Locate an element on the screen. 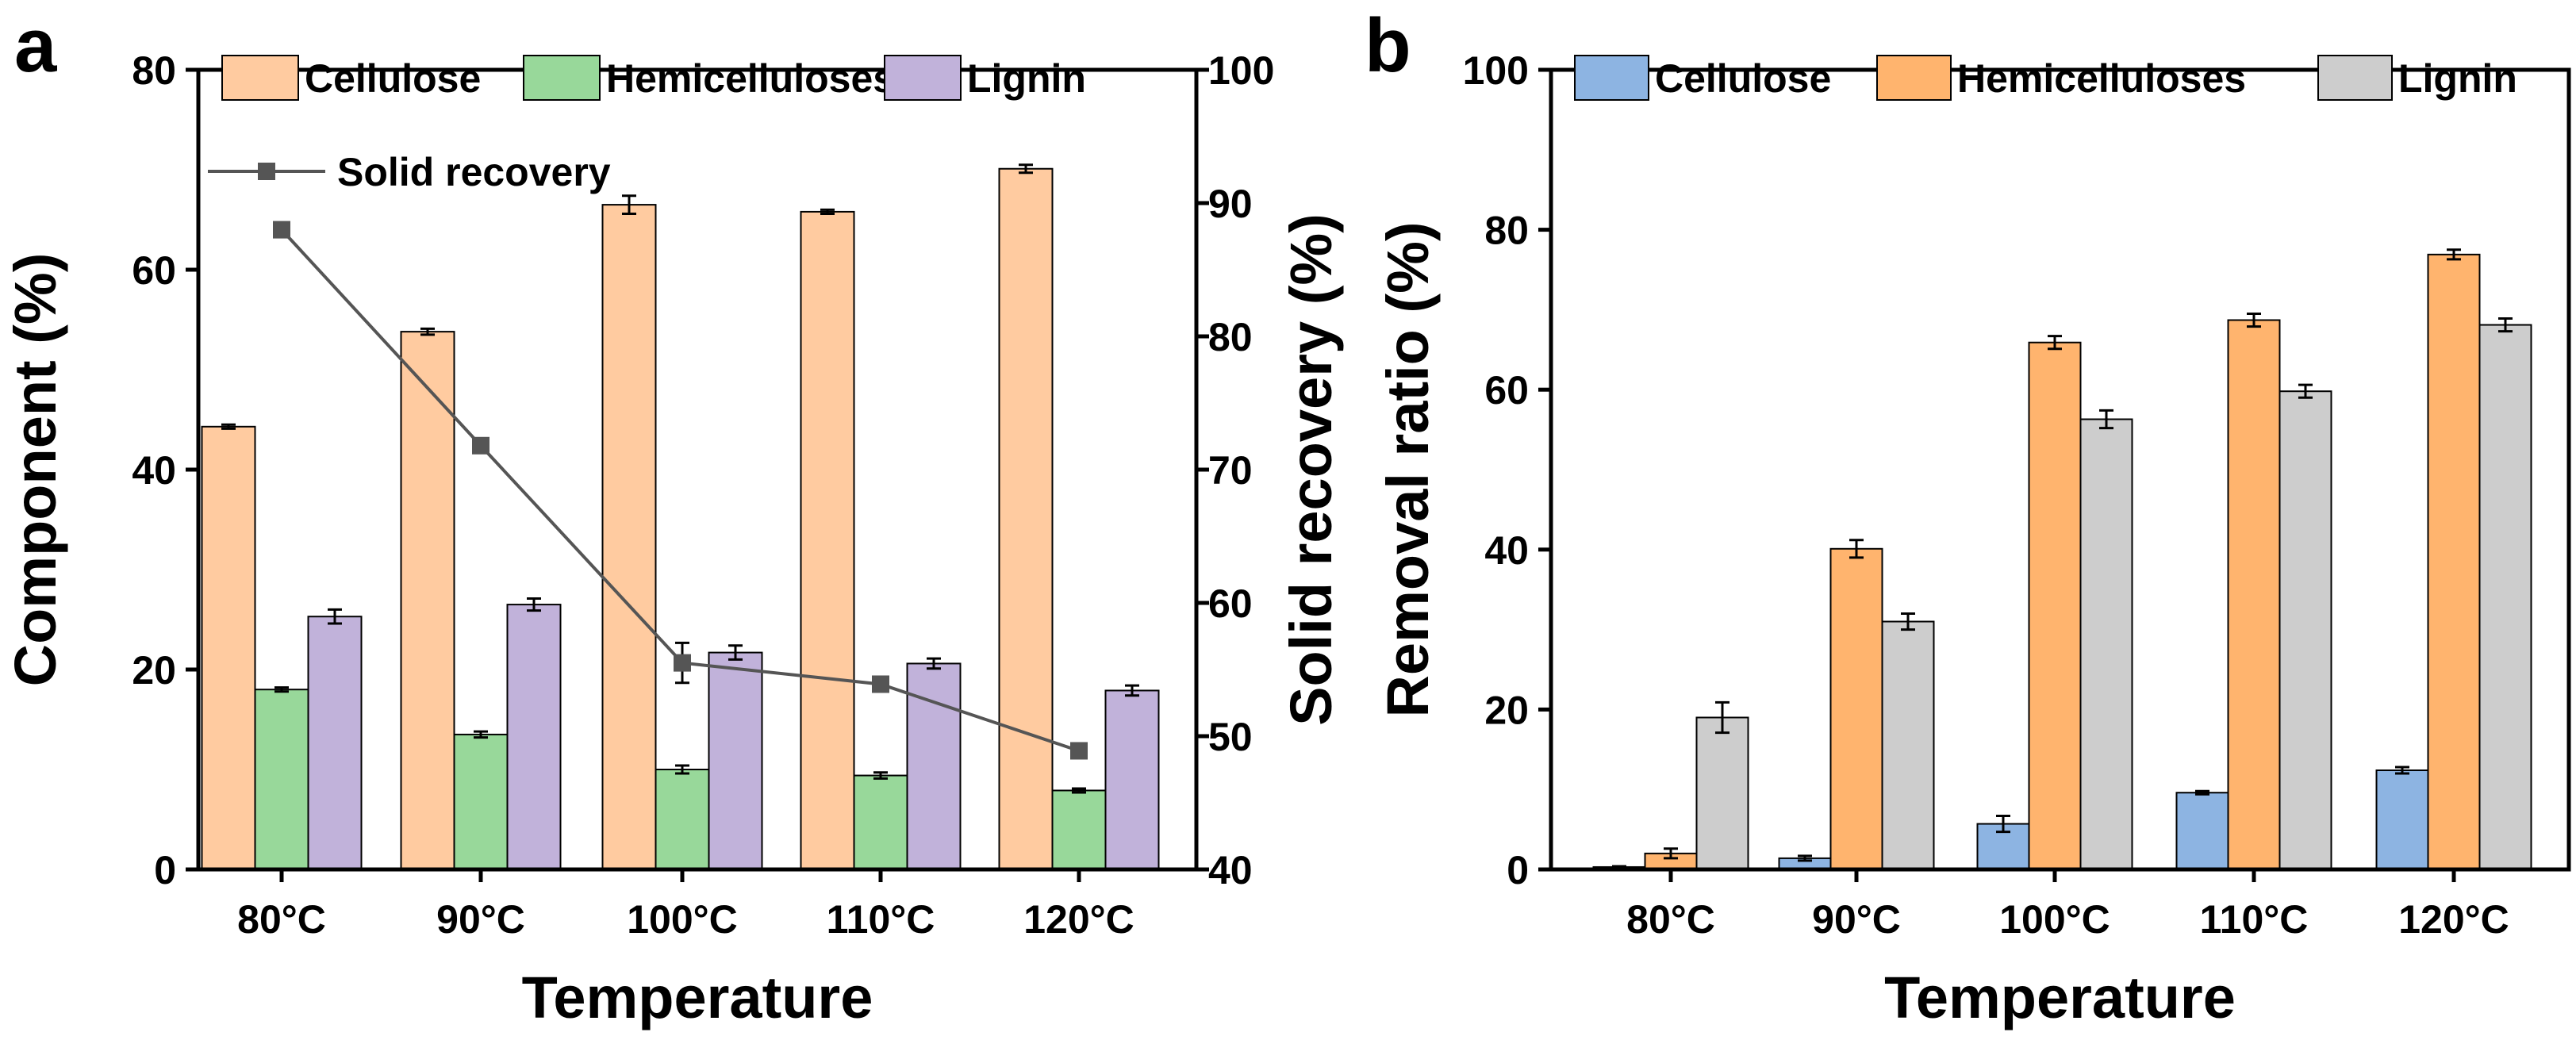 Image resolution: width=2576 pixels, height=1040 pixels. b-bar-lignin-120-c-error is located at coordinates (2505, 325).